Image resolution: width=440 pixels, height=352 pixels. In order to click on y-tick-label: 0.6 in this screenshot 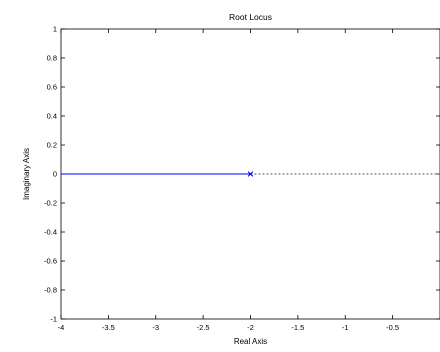, I will do `click(52, 87)`.